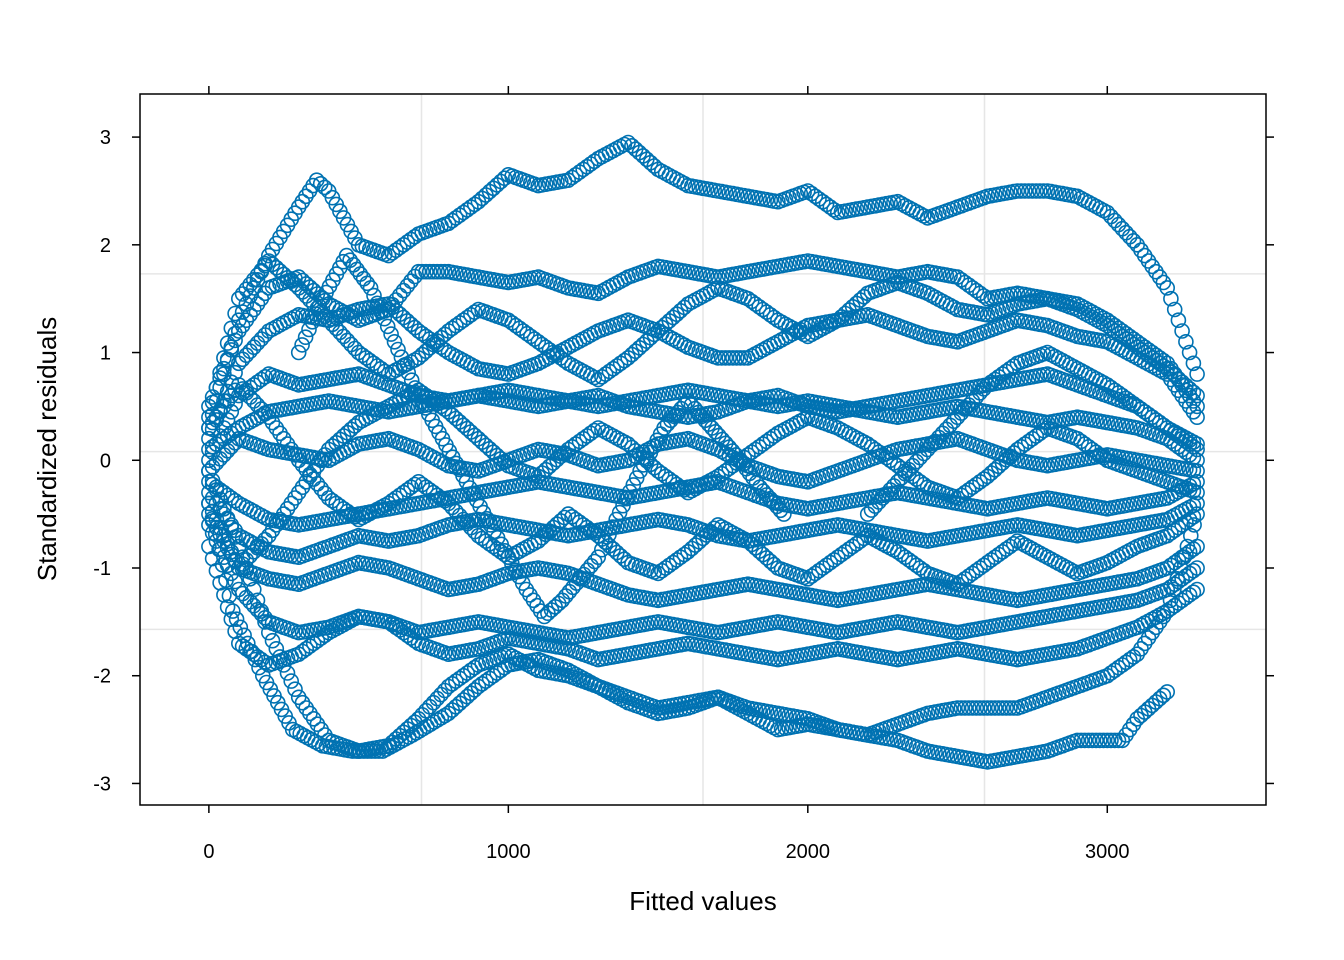  What do you see at coordinates (102, 569) in the screenshot?
I see `y-tick-label: -1` at bounding box center [102, 569].